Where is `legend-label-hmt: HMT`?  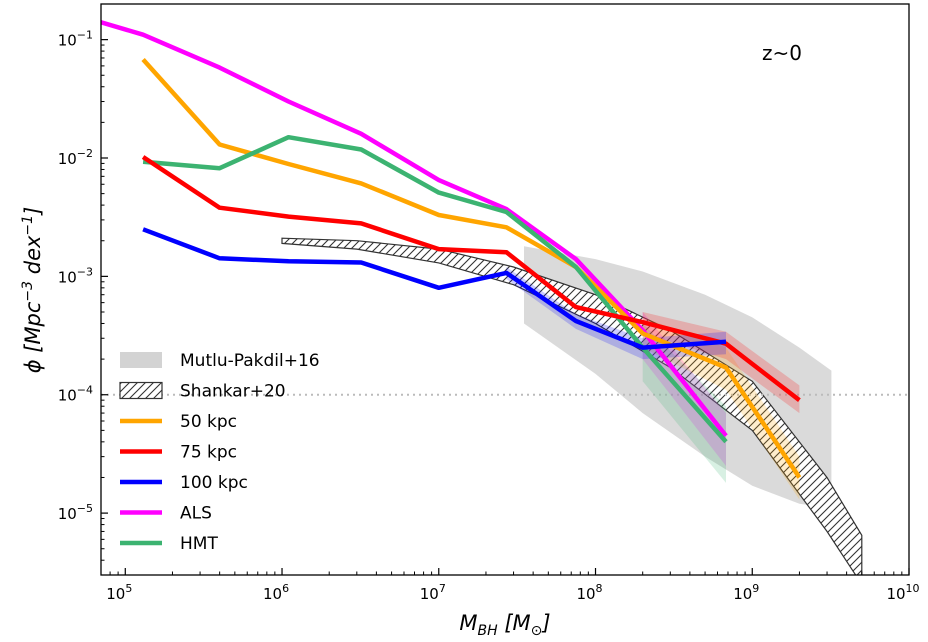 legend-label-hmt: HMT is located at coordinates (199, 544).